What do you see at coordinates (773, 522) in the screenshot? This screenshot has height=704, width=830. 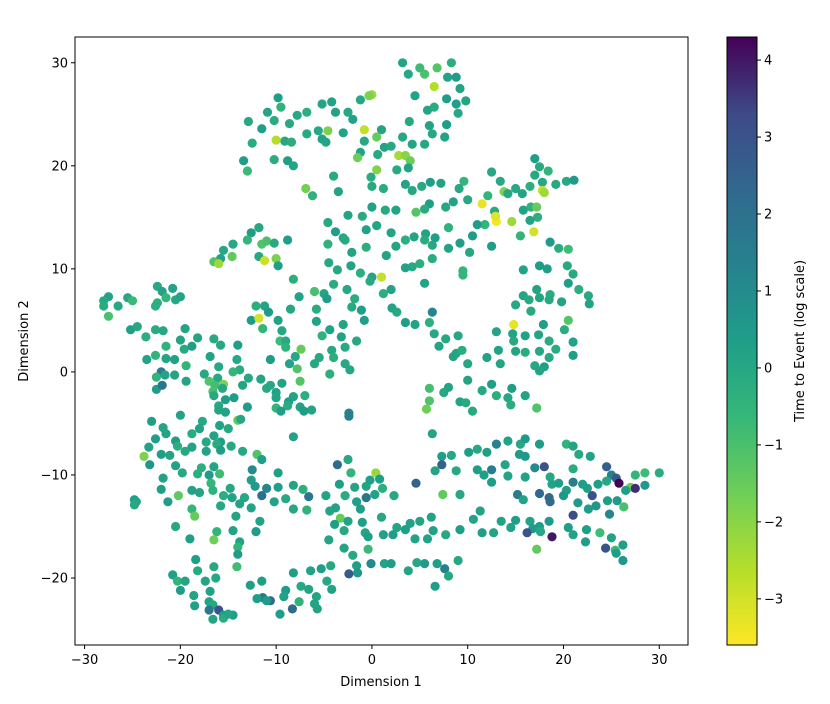 I see `colorbar-tick-label: −2` at bounding box center [773, 522].